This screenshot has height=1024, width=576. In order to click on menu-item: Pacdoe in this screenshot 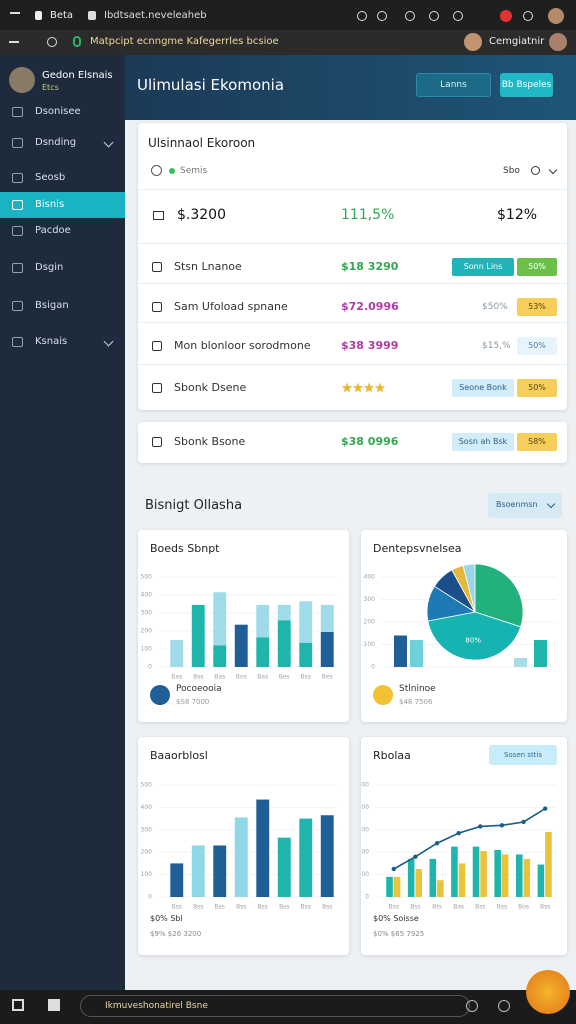, I will do `click(53, 230)`.